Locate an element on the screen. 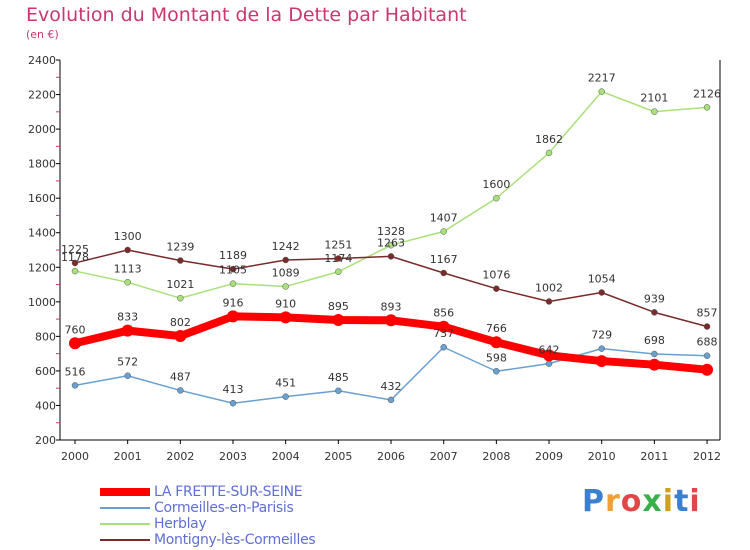 This screenshot has height=550, width=750. data-label: 413 is located at coordinates (233, 389).